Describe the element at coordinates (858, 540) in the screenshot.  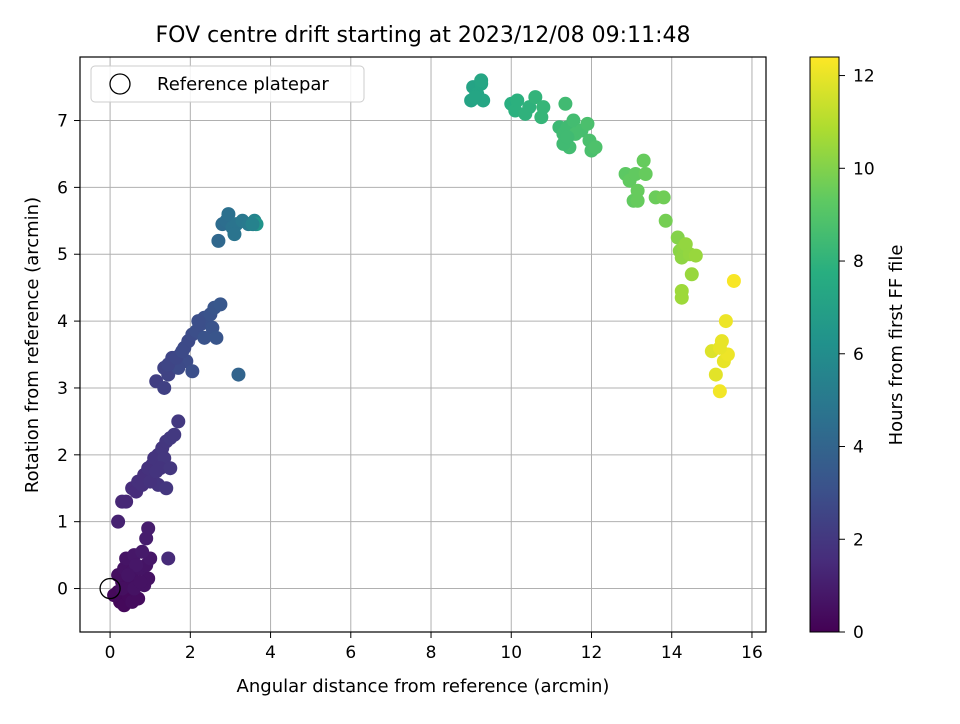
I see `colorbar-tick-label: 2` at that location.